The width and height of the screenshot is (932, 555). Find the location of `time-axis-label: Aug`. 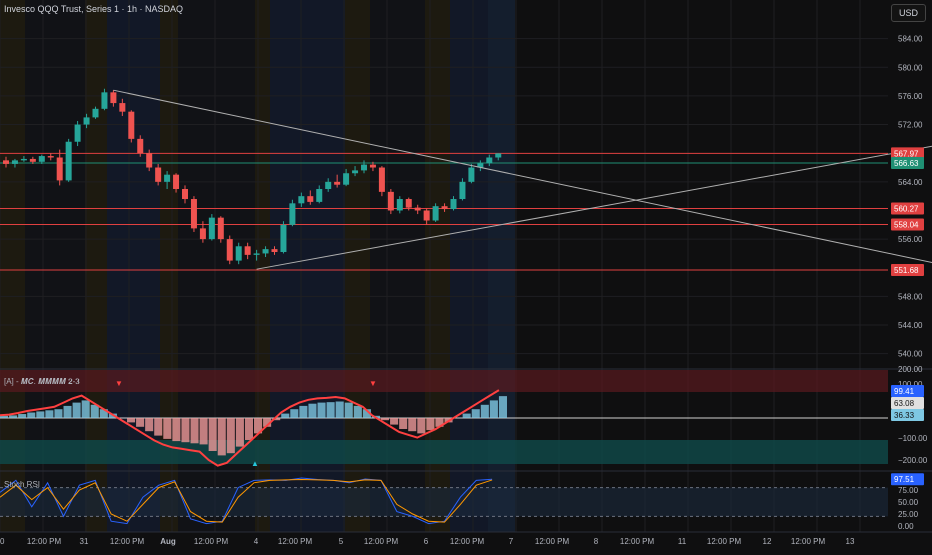

time-axis-label: Aug is located at coordinates (168, 541).